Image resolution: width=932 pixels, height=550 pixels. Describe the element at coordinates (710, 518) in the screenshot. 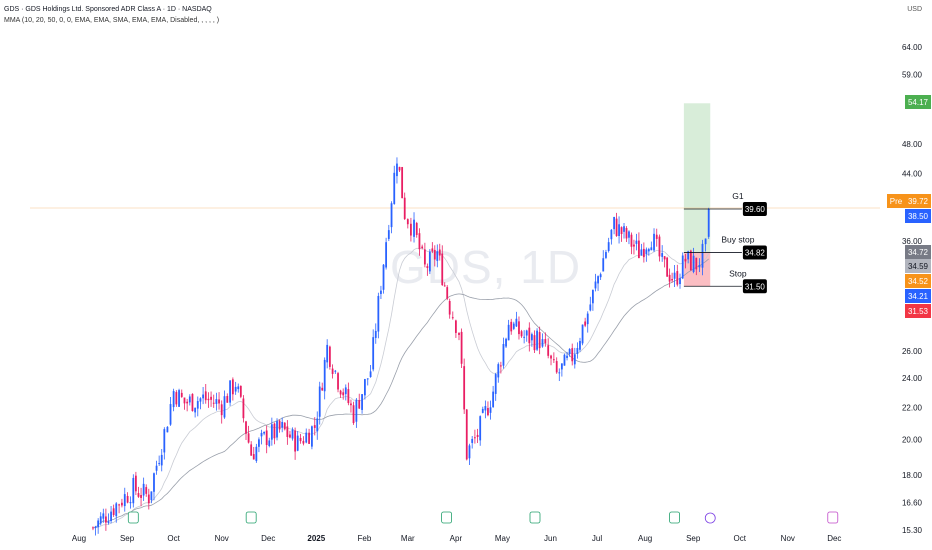

I see `dividend-marker-icon` at that location.